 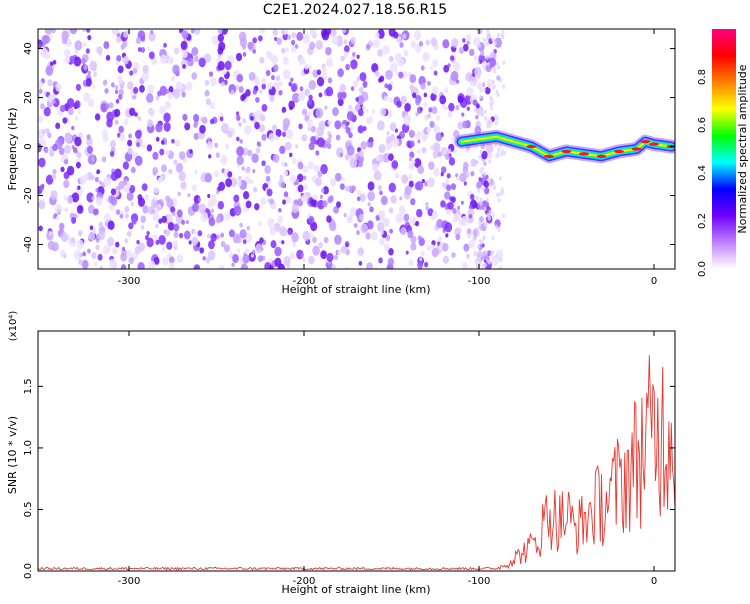 I want to click on colorbar-label: Normalized spectral amplitude, so click(x=742, y=148).